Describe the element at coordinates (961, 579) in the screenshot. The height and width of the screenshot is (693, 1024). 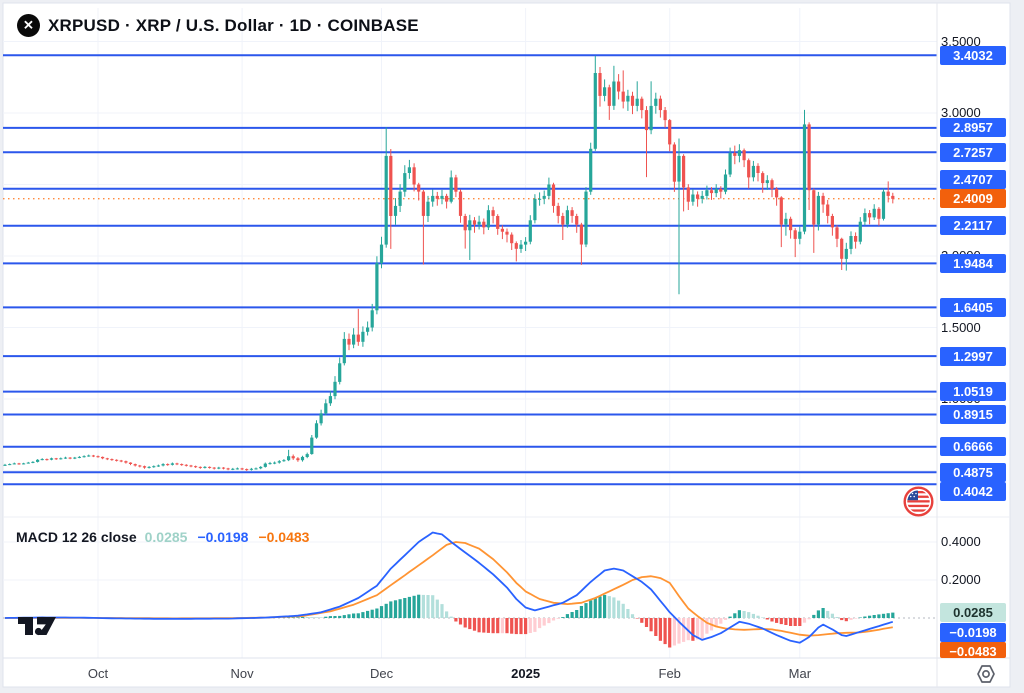
I see `indicator-tick-label: 0.2000` at that location.